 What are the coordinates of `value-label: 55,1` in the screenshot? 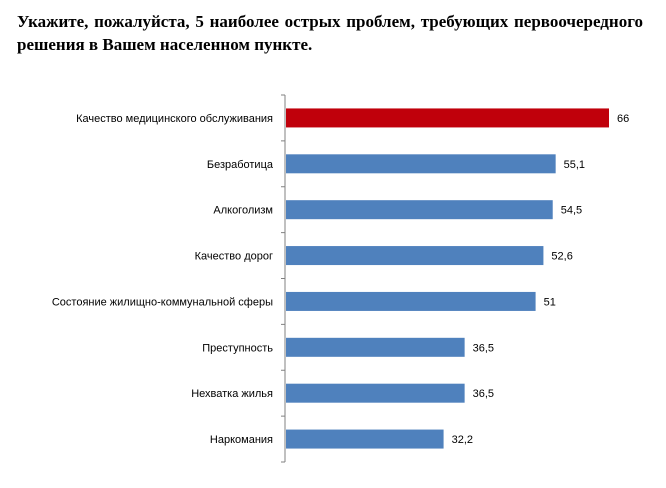 It's located at (574, 165).